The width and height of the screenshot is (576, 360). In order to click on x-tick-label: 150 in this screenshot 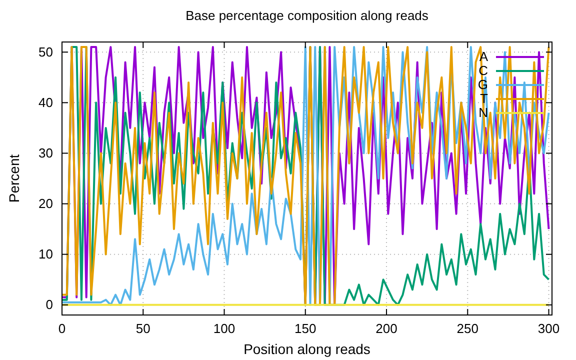, I will do `click(305, 328)`.